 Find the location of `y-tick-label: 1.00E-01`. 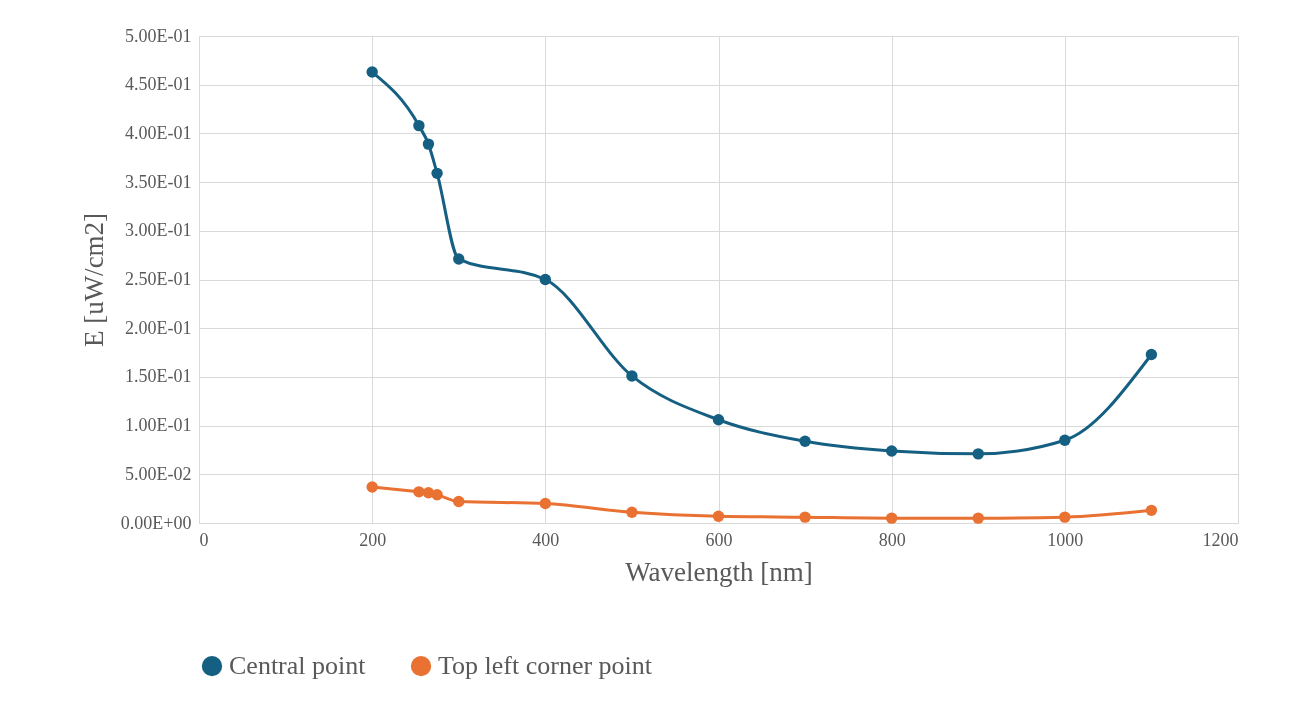

y-tick-label: 1.00E-01 is located at coordinates (158, 425).